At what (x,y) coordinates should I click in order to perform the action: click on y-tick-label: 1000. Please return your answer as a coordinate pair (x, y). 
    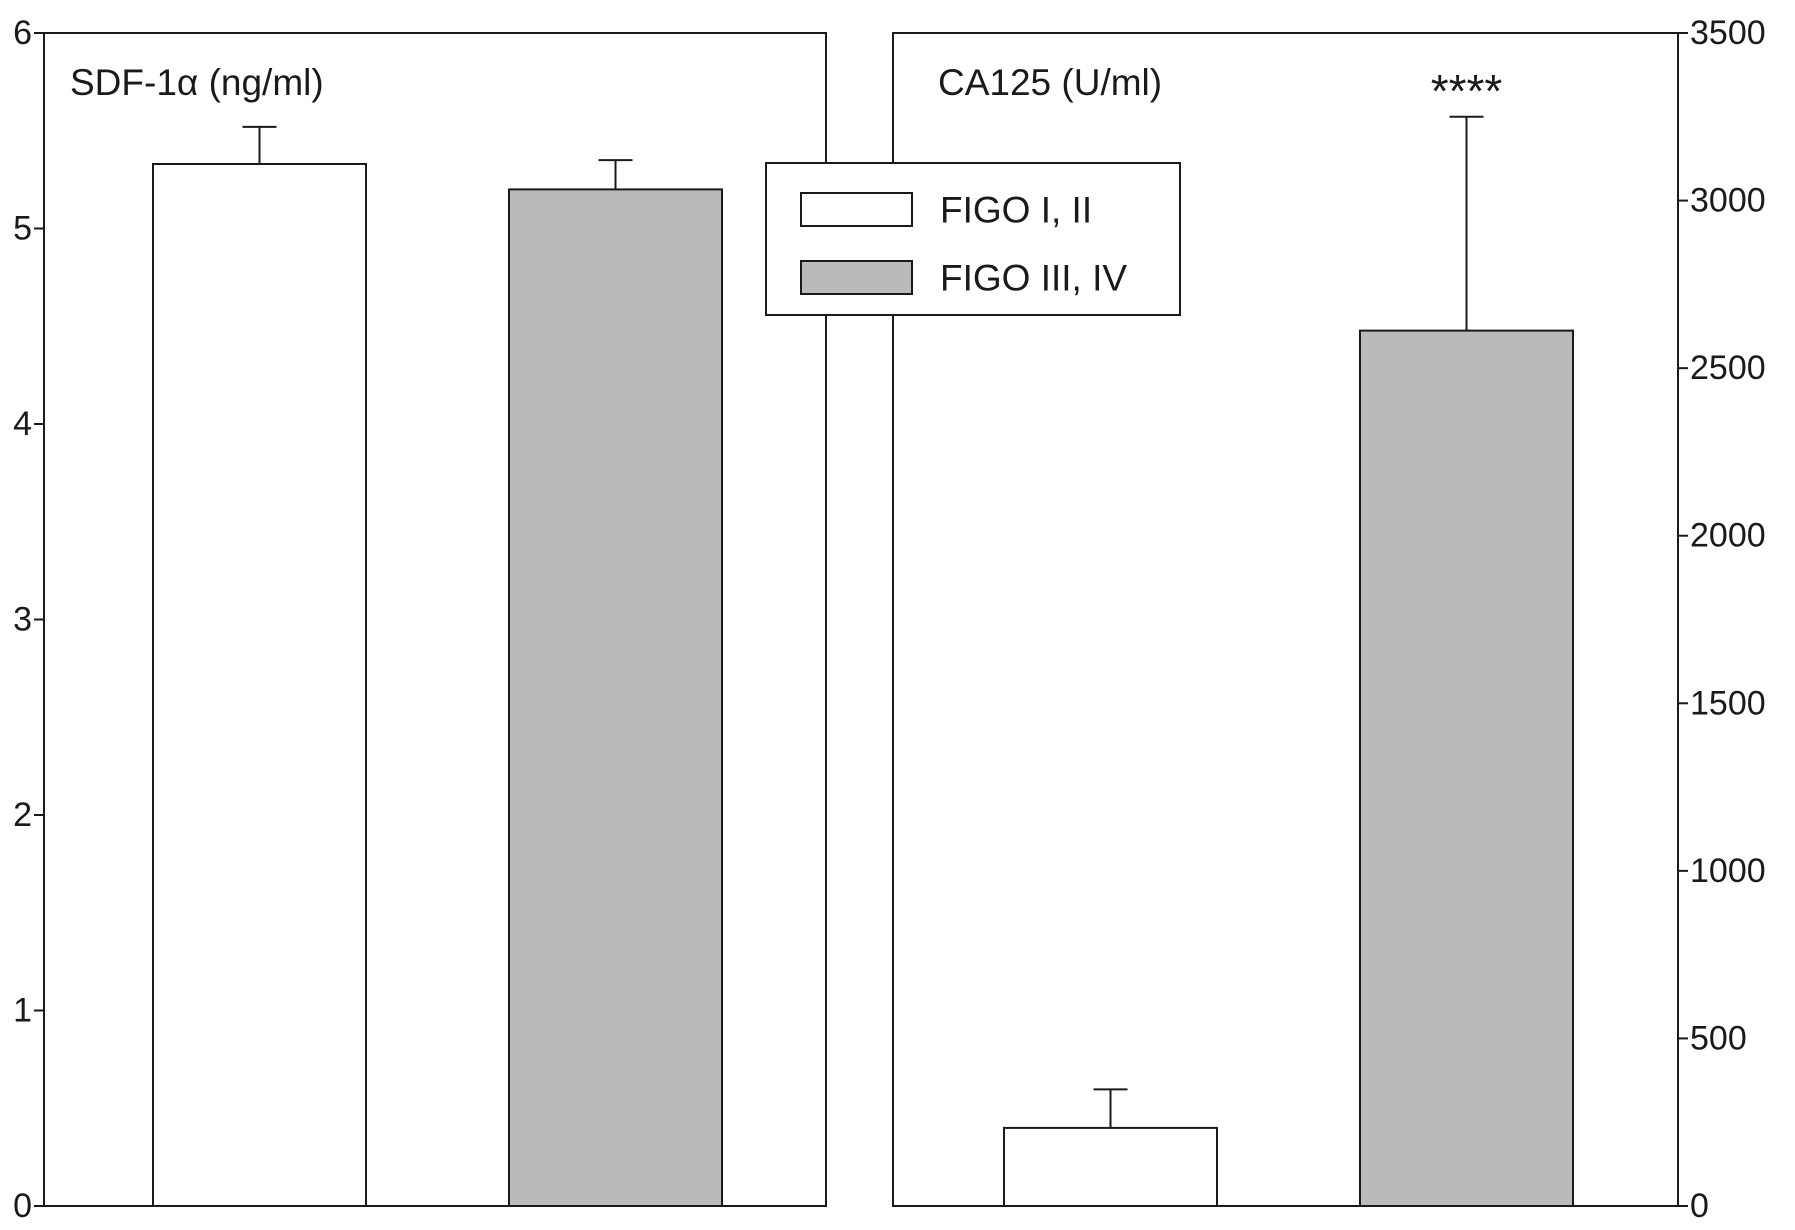
    Looking at the image, I should click on (1728, 871).